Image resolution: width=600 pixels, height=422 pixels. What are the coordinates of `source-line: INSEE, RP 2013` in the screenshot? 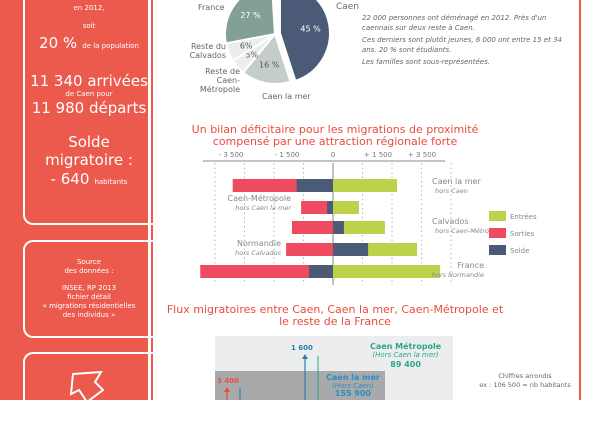 It's located at (89, 288).